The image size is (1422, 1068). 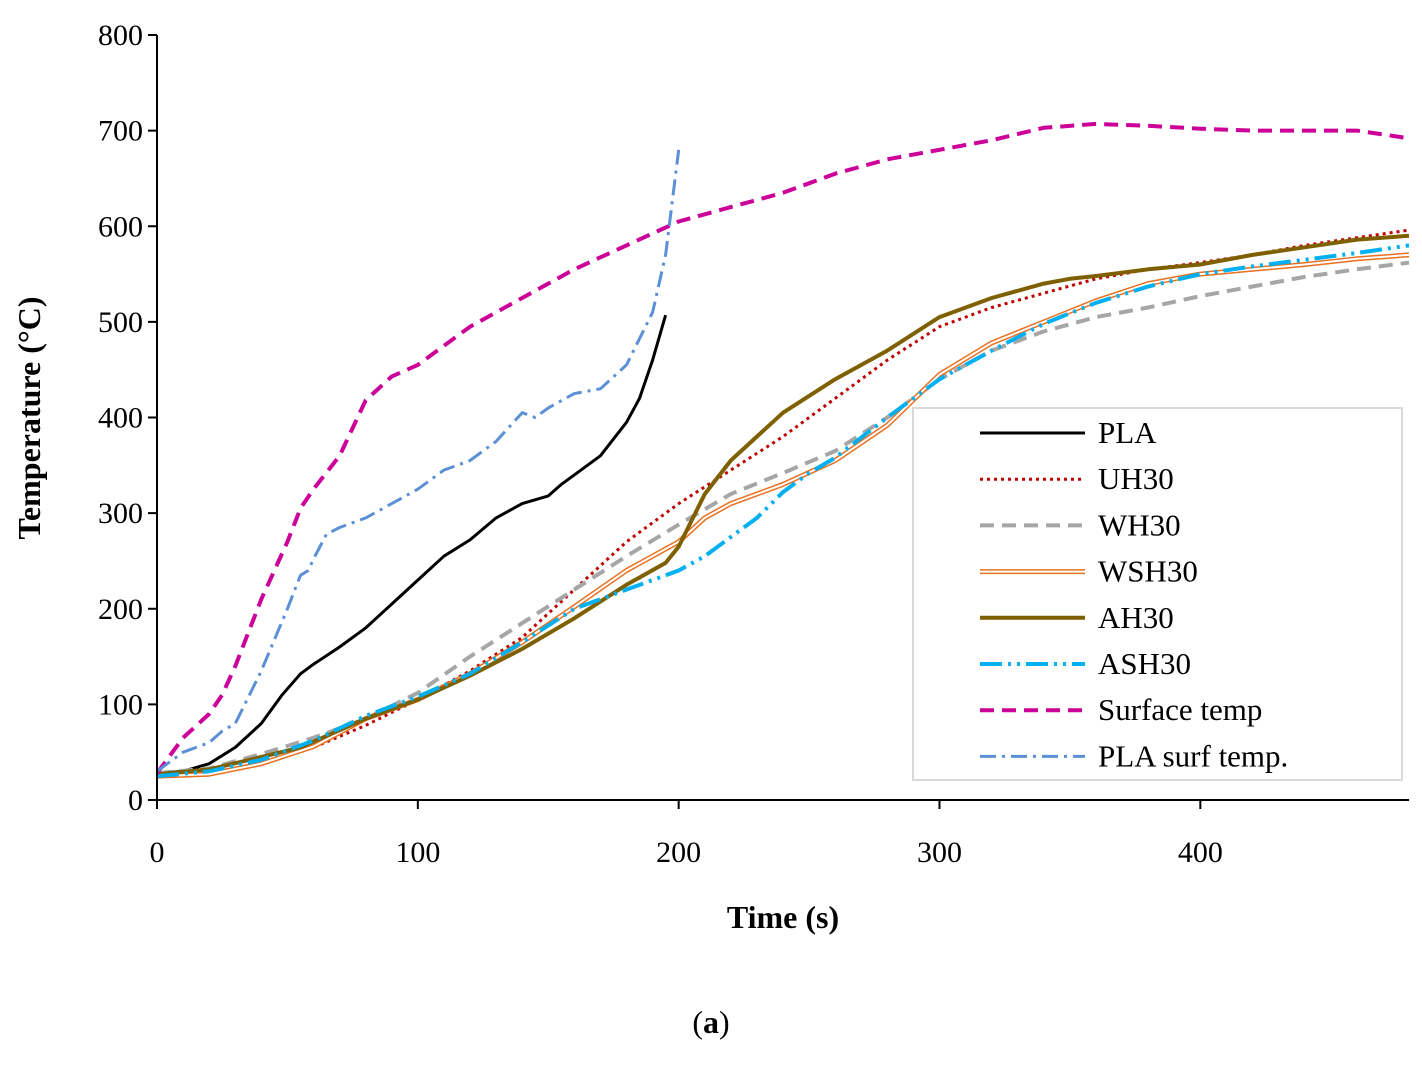 I want to click on y-tick-label: 500, so click(x=120, y=322).